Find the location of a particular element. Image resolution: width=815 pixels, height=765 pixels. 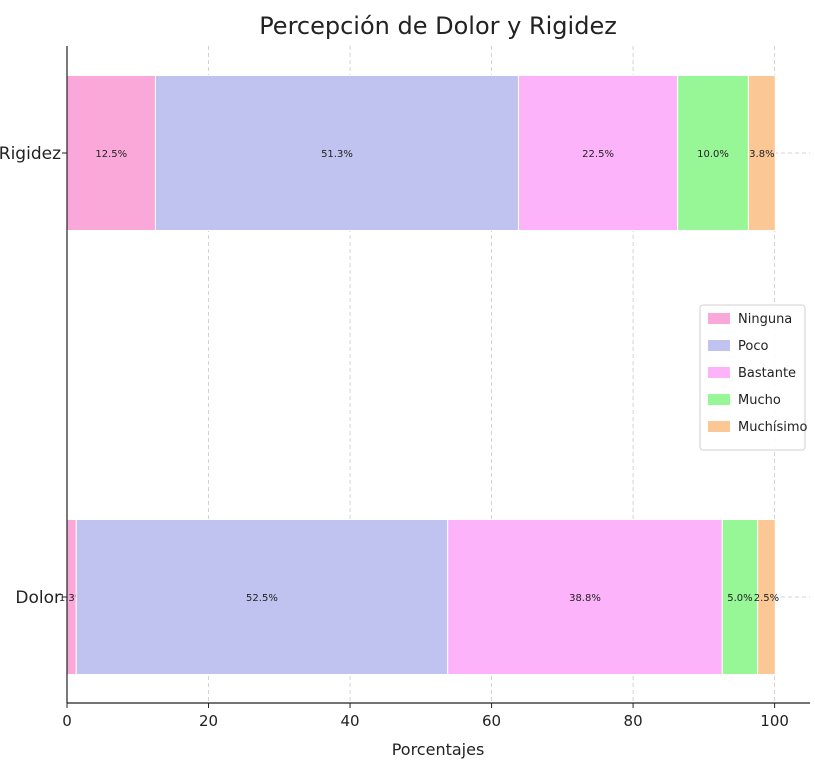

x-ticks: 0 20 40 60 80 100 is located at coordinates (425, 716).